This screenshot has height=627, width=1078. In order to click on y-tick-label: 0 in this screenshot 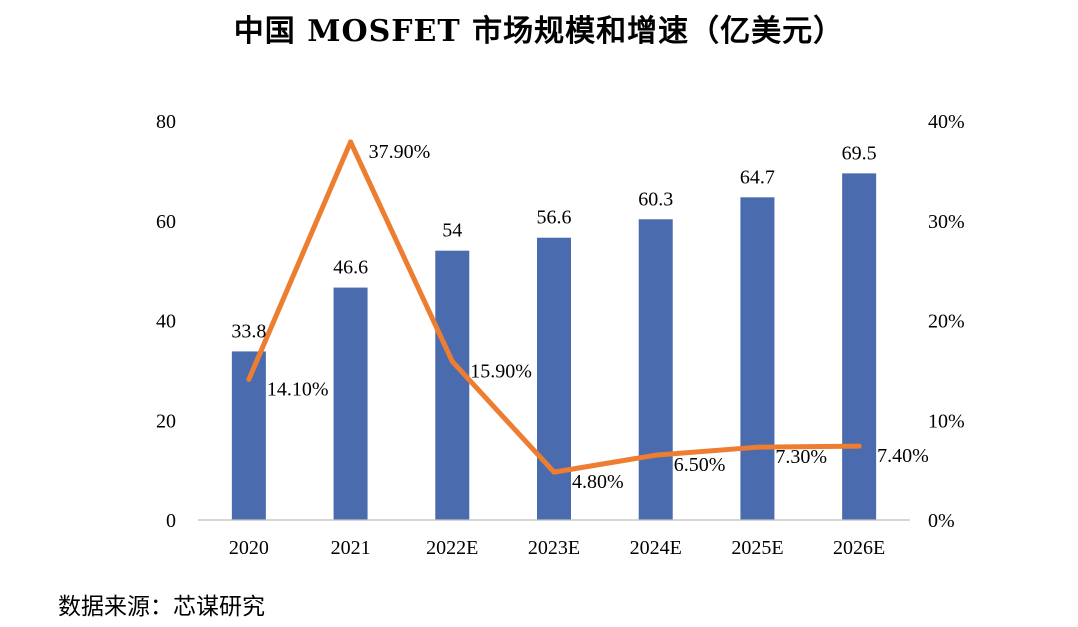, I will do `click(171, 521)`.